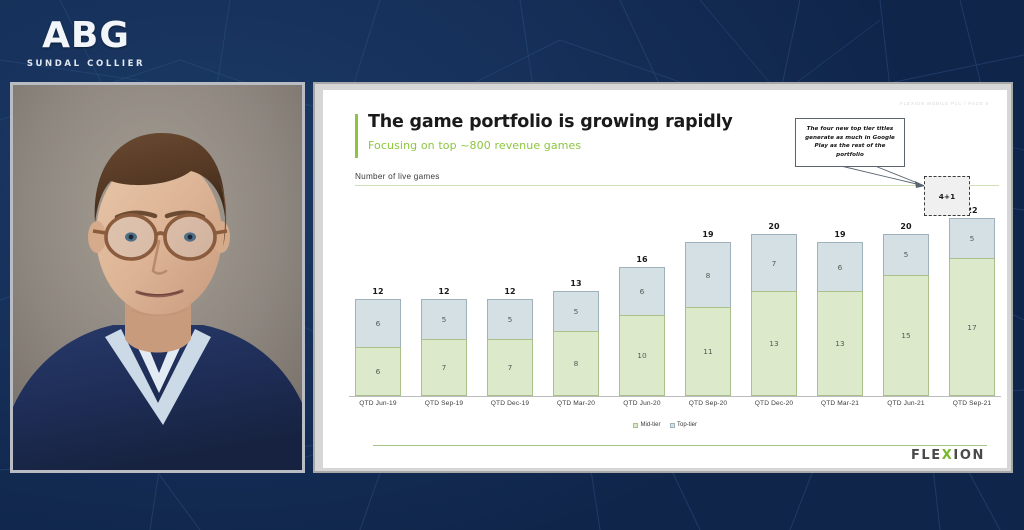 This screenshot has height=530, width=1024. What do you see at coordinates (906, 403) in the screenshot?
I see `x-axis-label: QTD Jun-21` at bounding box center [906, 403].